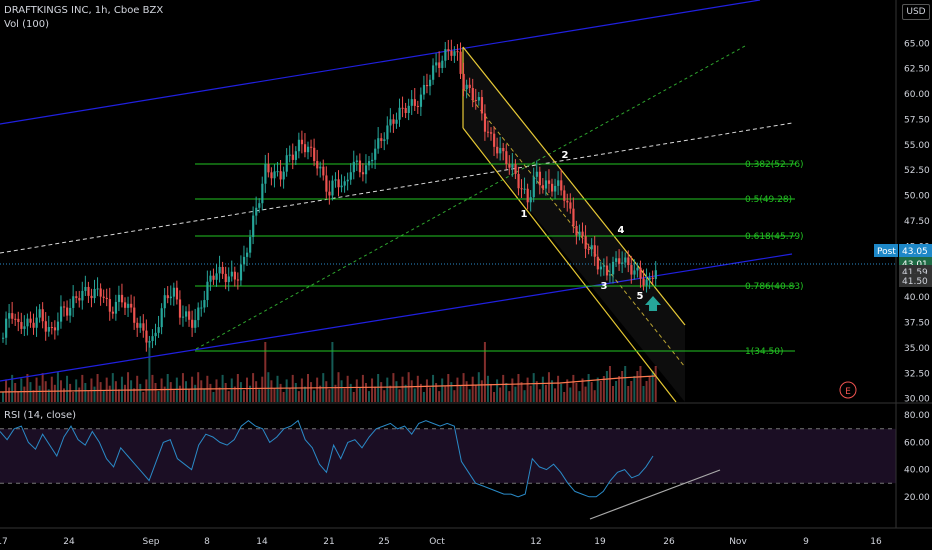 Image resolution: width=932 pixels, height=550 pixels. I want to click on earnings-marker-label: E, so click(848, 392).